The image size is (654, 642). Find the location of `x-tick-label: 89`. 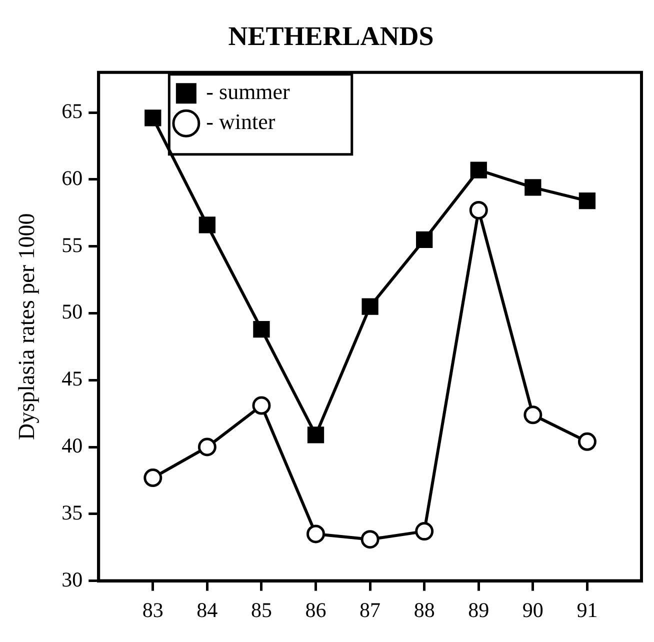

x-tick-label: 89 is located at coordinates (479, 610).